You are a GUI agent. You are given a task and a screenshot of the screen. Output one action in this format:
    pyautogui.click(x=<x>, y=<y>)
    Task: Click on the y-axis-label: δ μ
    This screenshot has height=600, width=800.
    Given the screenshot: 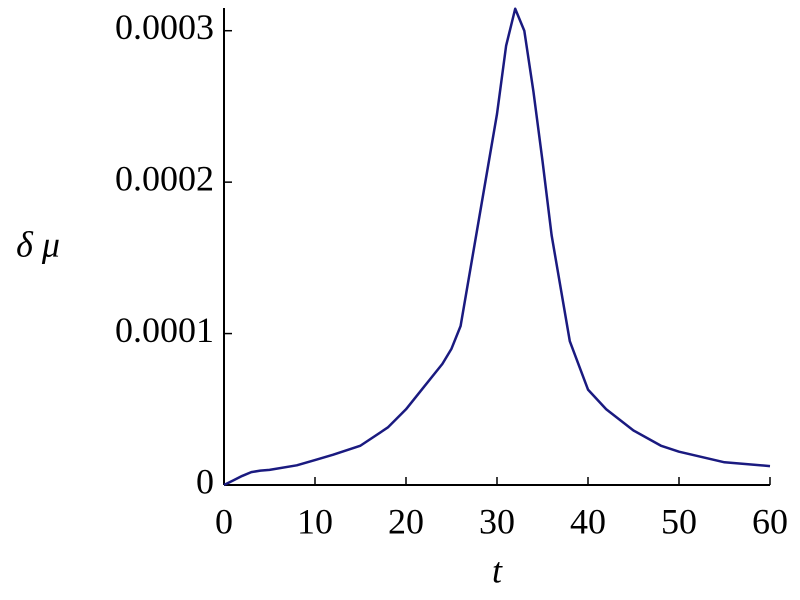 What is the action you would take?
    pyautogui.click(x=38, y=244)
    